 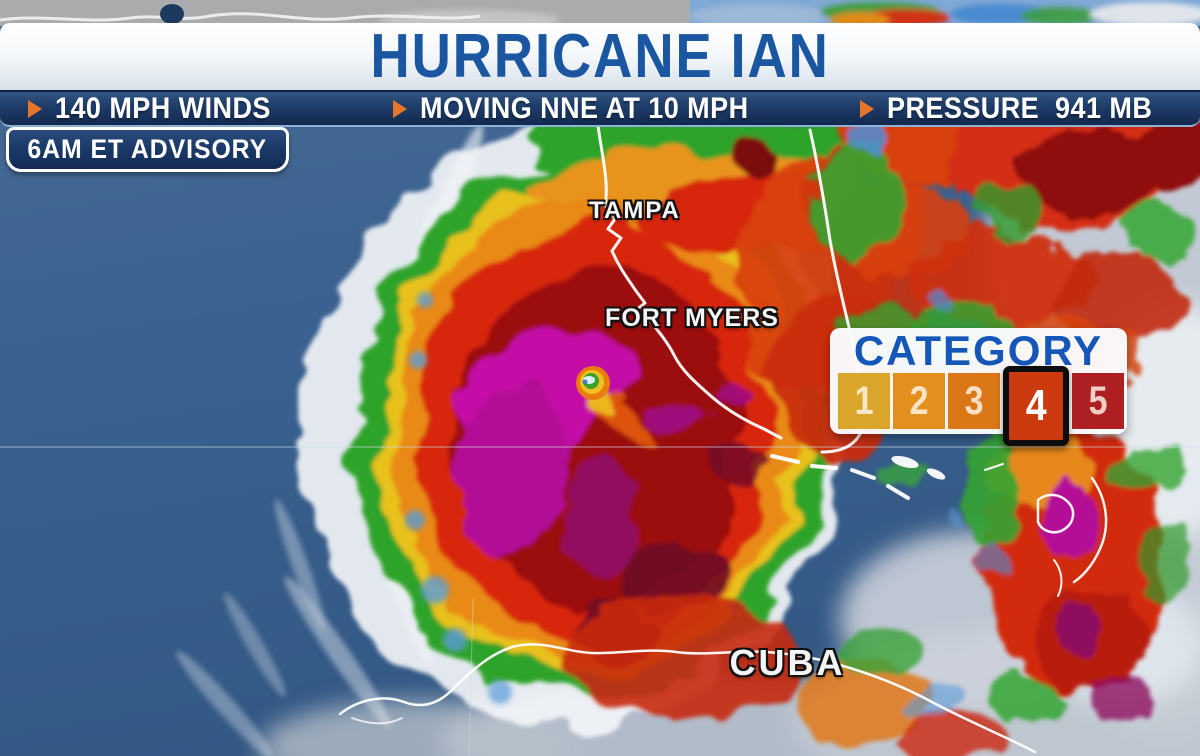 What do you see at coordinates (692, 318) in the screenshot?
I see `map-label-fort-myers: FORT MYERS` at bounding box center [692, 318].